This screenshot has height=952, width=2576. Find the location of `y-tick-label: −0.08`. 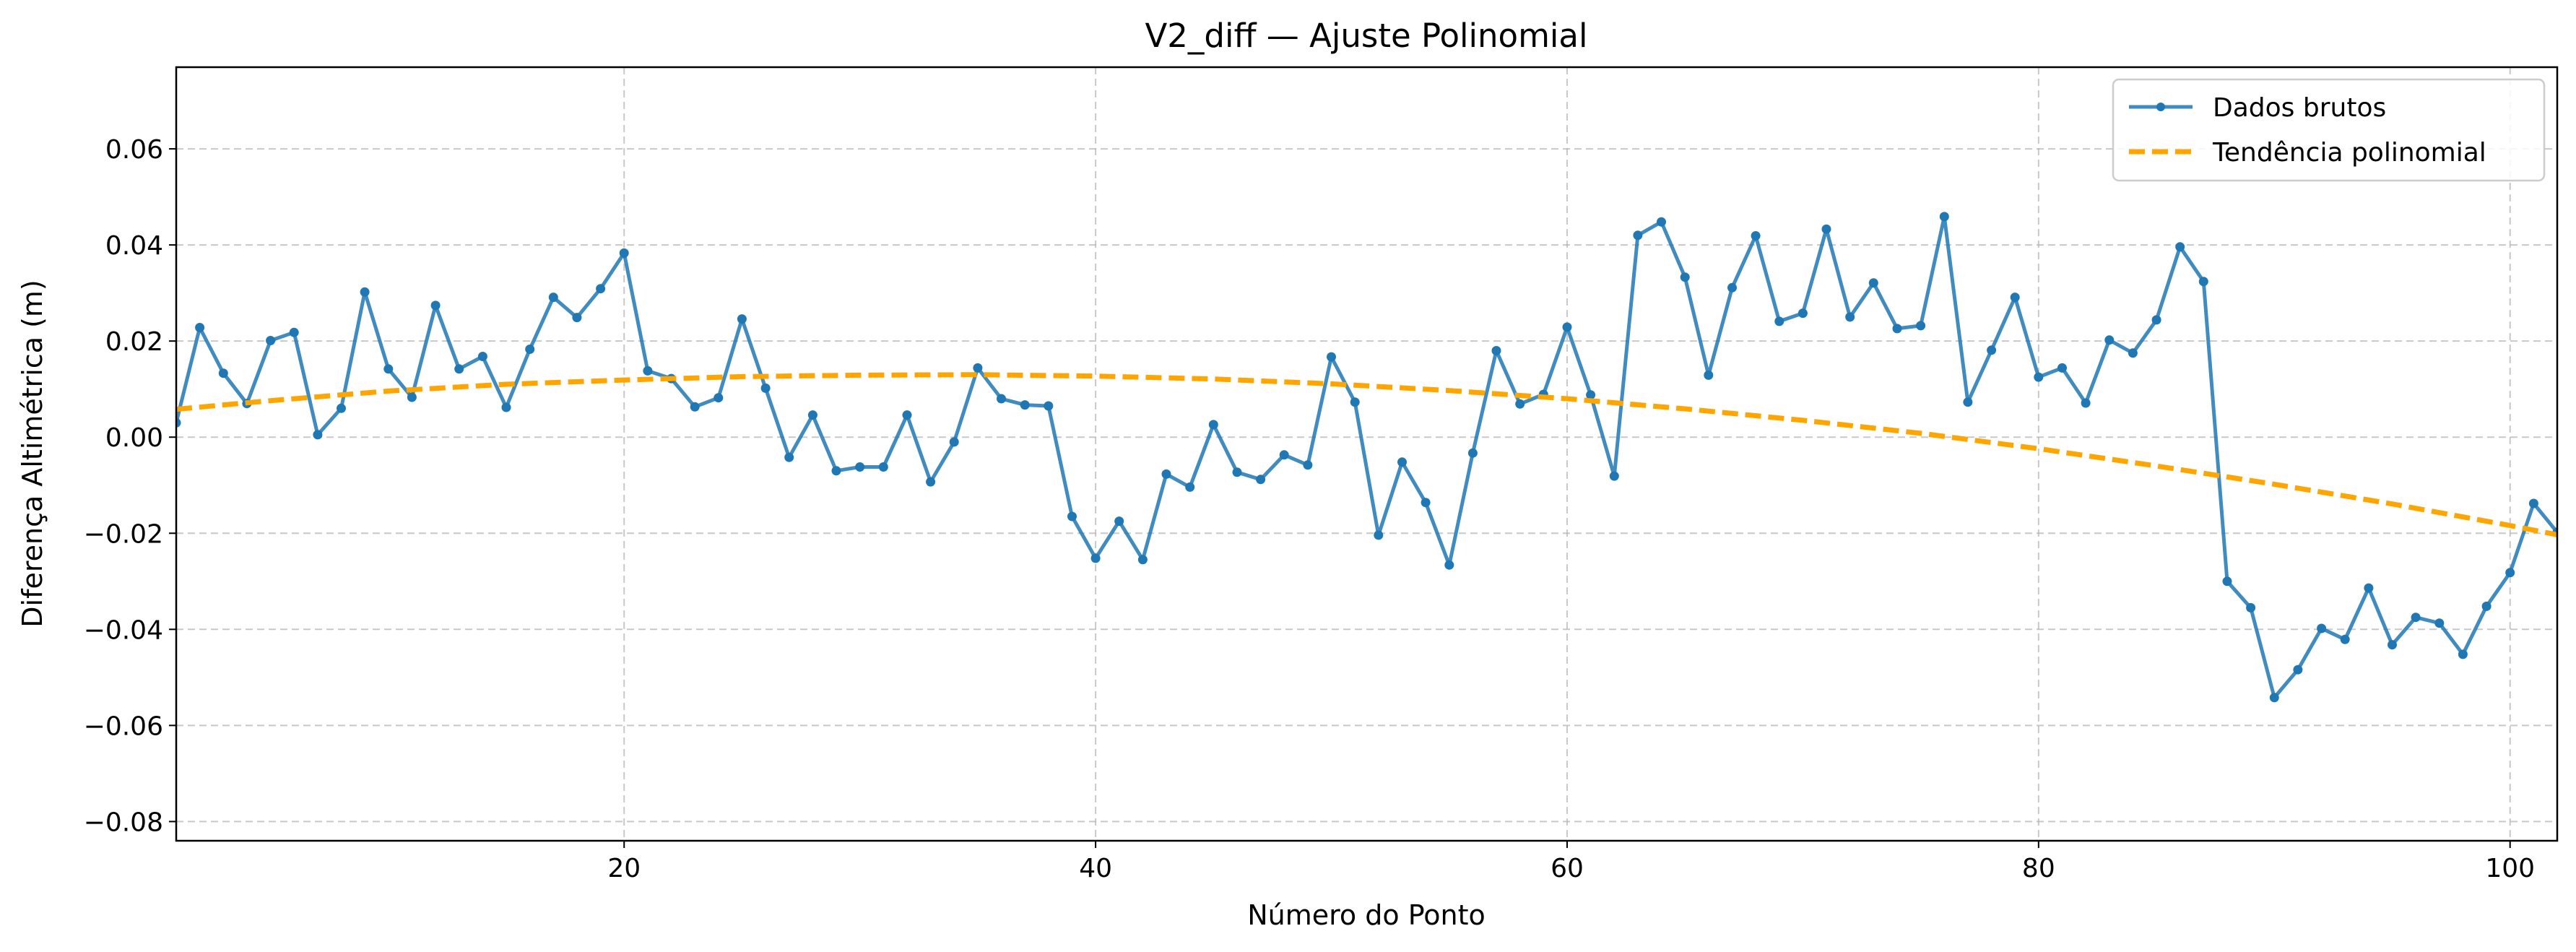

y-tick-label: −0.08 is located at coordinates (123, 822).